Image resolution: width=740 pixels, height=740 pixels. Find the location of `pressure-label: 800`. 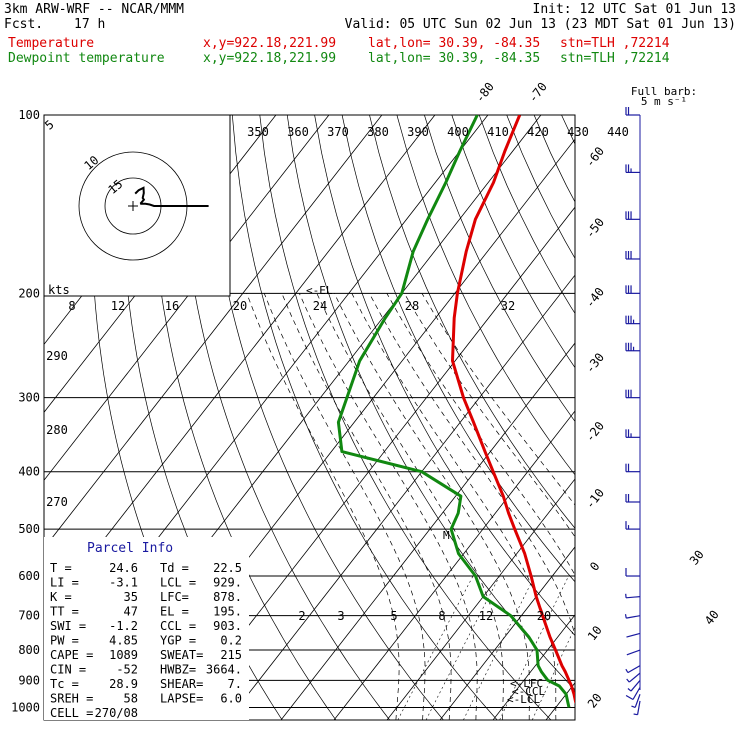

pressure-label: 800 is located at coordinates (29, 650).